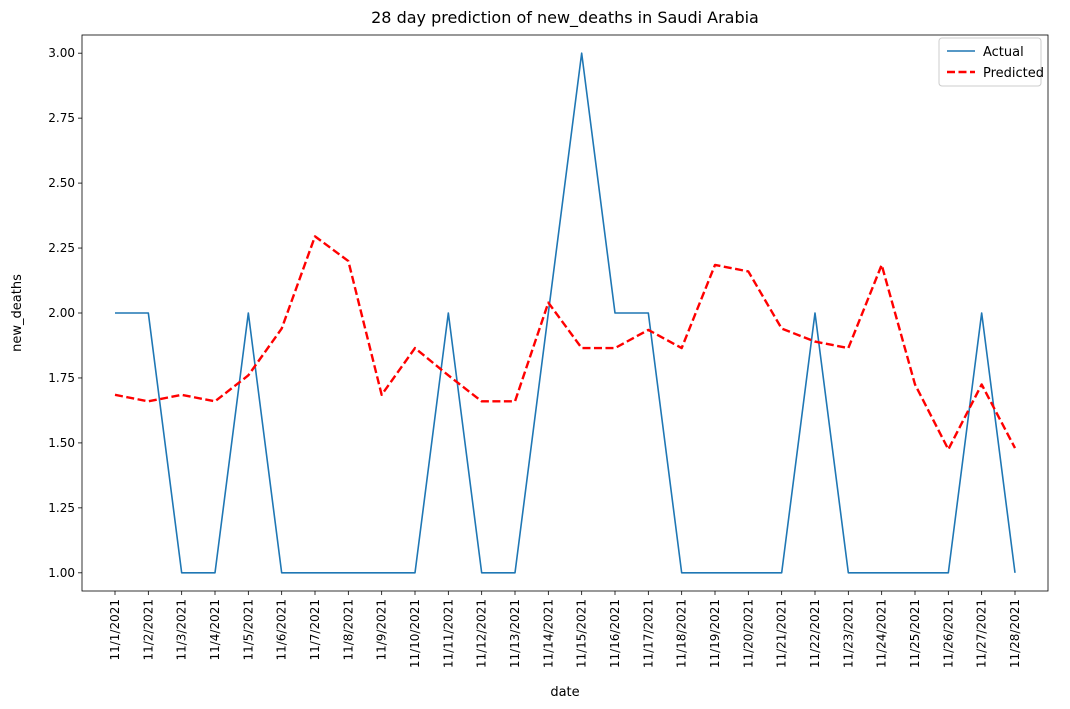 Image resolution: width=1070 pixels, height=709 pixels. Describe the element at coordinates (61, 183) in the screenshot. I see `y-tick-label: 2.50` at that location.